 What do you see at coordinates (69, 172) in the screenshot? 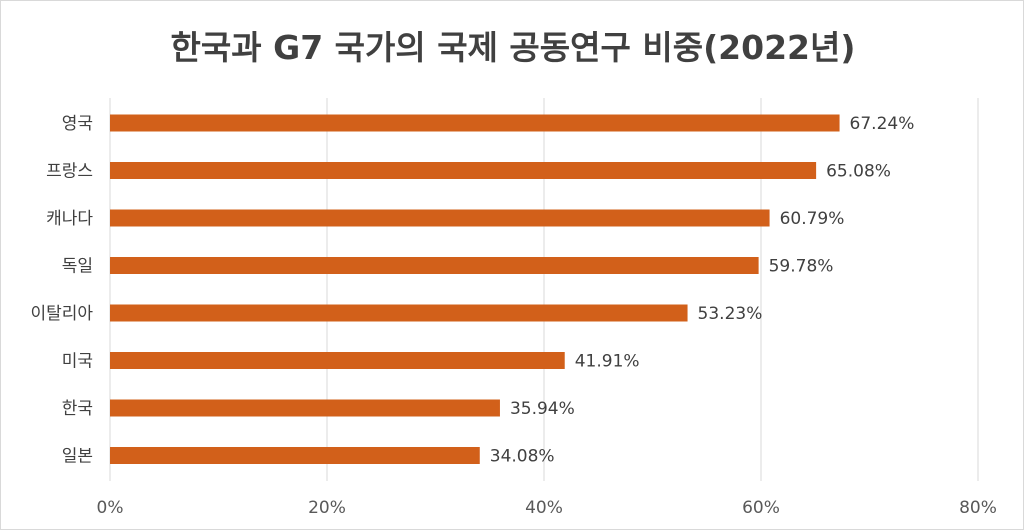
I see `category-label: 프랑스` at bounding box center [69, 172].